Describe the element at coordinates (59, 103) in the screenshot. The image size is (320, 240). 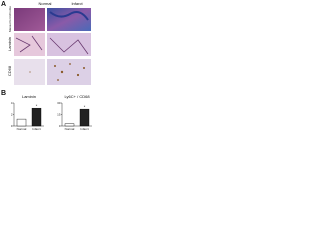
I see `y-tick-label: 30` at that location.